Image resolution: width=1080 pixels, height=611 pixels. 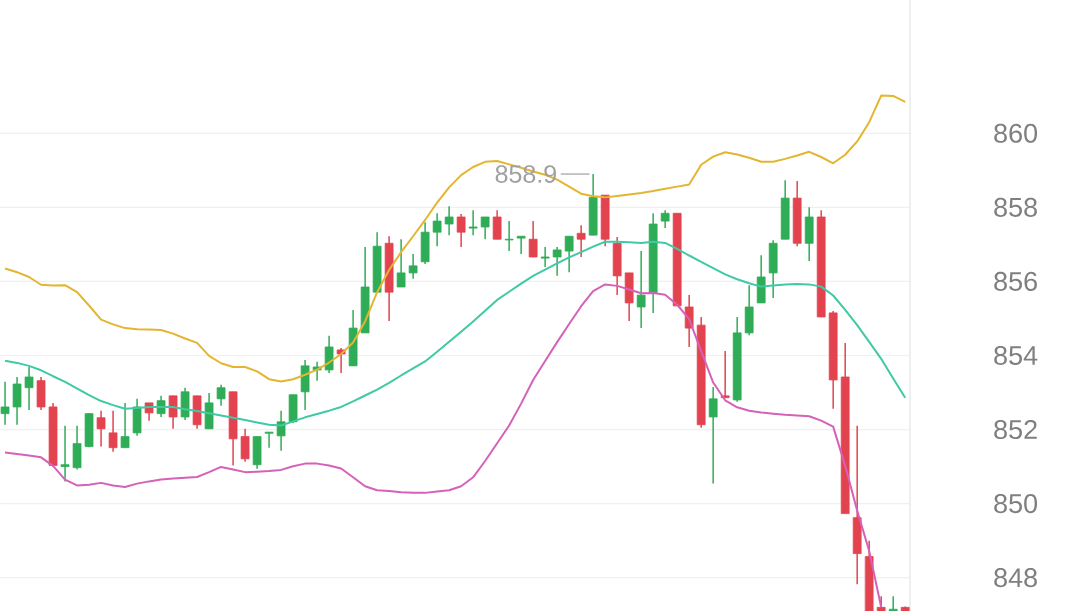 What do you see at coordinates (1016, 133) in the screenshot?
I see `y-tick-label: 860` at bounding box center [1016, 133].